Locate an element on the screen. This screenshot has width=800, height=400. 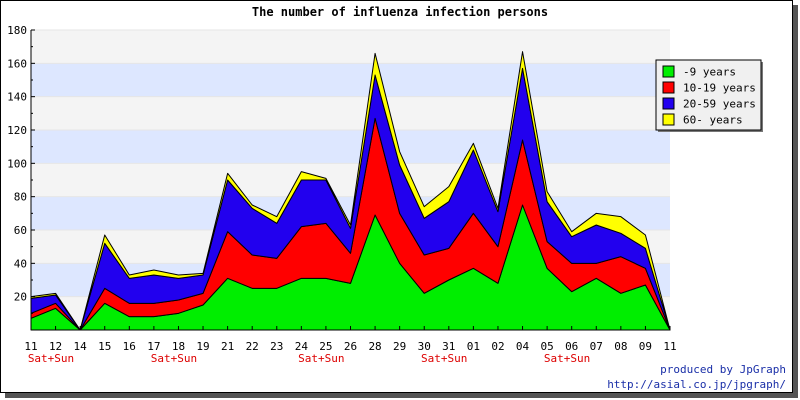
x-tick-label: 31 is located at coordinates (448, 346).